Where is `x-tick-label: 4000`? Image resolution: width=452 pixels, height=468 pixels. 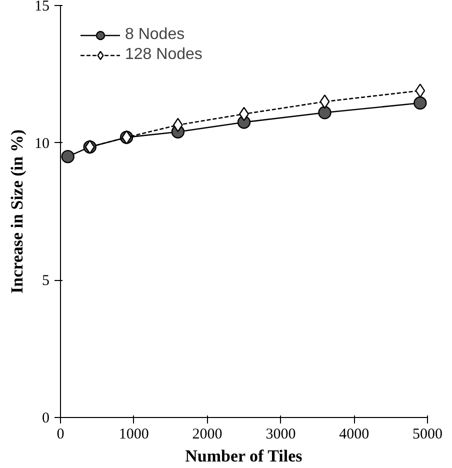 x-tick-label: 4000 is located at coordinates (354, 434).